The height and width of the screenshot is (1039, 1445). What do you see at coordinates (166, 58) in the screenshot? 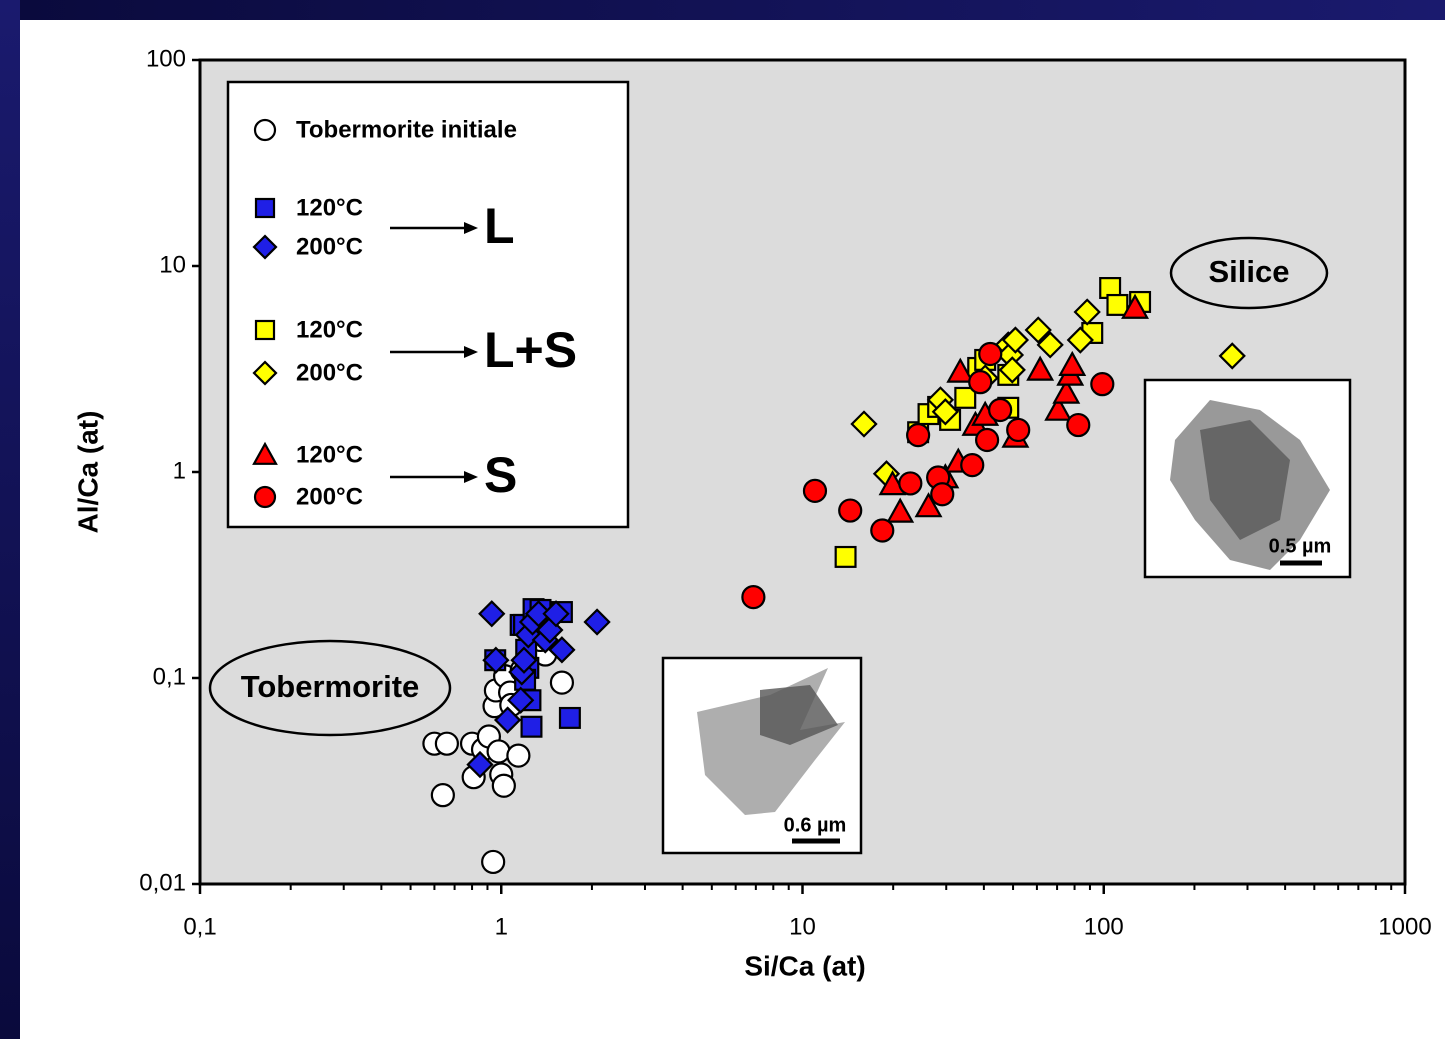
I see `y-tick-label: 100` at bounding box center [166, 58].